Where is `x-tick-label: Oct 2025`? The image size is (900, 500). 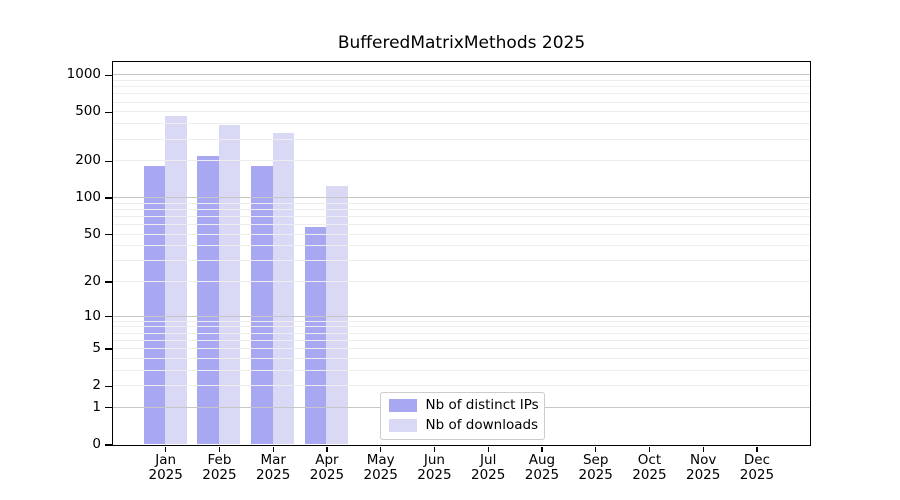
x-tick-label: Oct 2025 is located at coordinates (649, 468).